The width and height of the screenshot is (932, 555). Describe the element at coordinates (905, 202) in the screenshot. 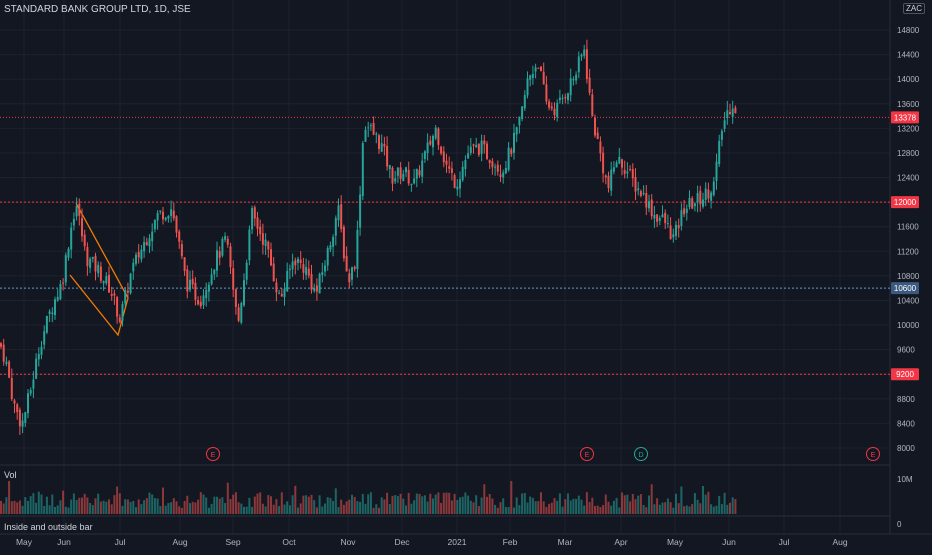

I see `level-tag-0-text: 12000` at that location.